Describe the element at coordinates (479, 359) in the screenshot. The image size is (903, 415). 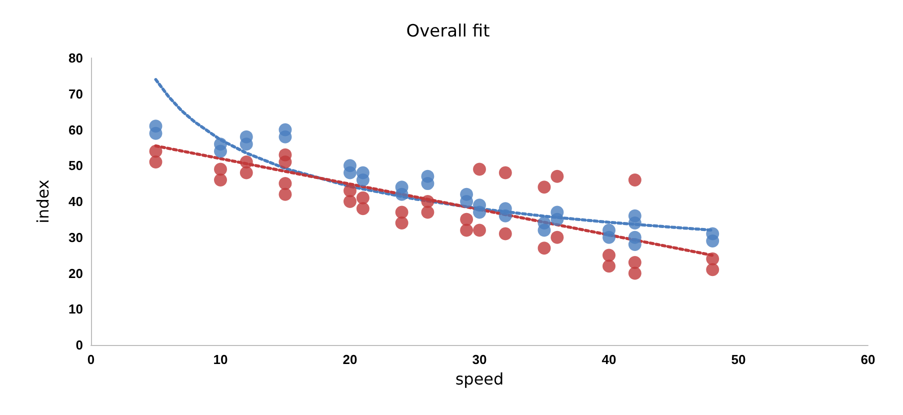
I see `x-tick-label: 30` at that location.